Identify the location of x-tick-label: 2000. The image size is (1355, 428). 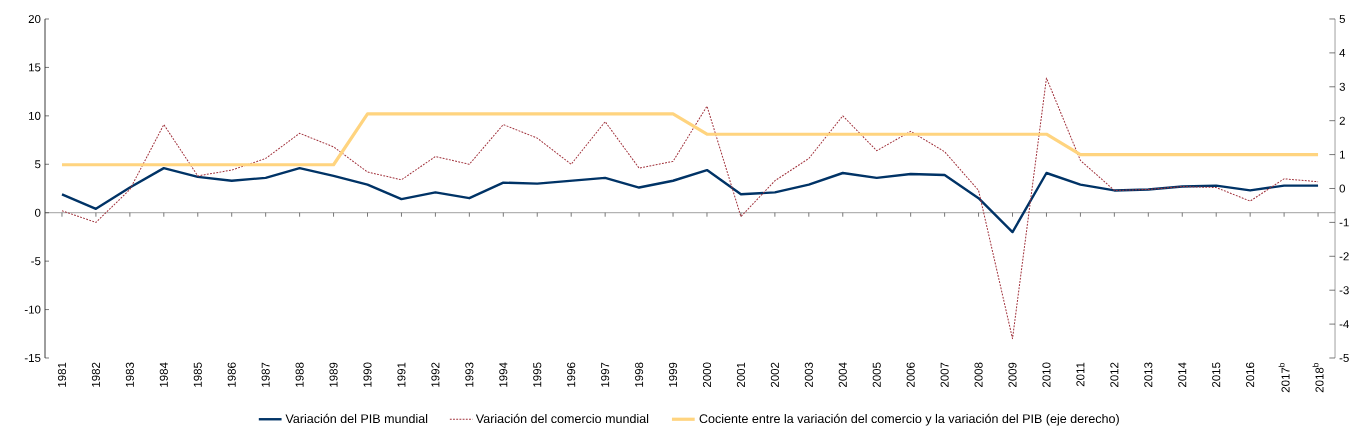
(707, 375).